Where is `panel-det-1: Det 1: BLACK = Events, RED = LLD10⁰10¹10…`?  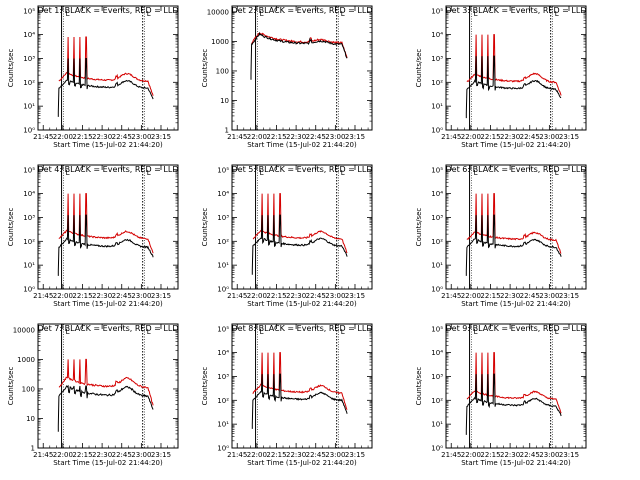
panel-det-1: Det 1: BLACK = Events, RED = LLD10⁰10¹10… is located at coordinates (93, 77).